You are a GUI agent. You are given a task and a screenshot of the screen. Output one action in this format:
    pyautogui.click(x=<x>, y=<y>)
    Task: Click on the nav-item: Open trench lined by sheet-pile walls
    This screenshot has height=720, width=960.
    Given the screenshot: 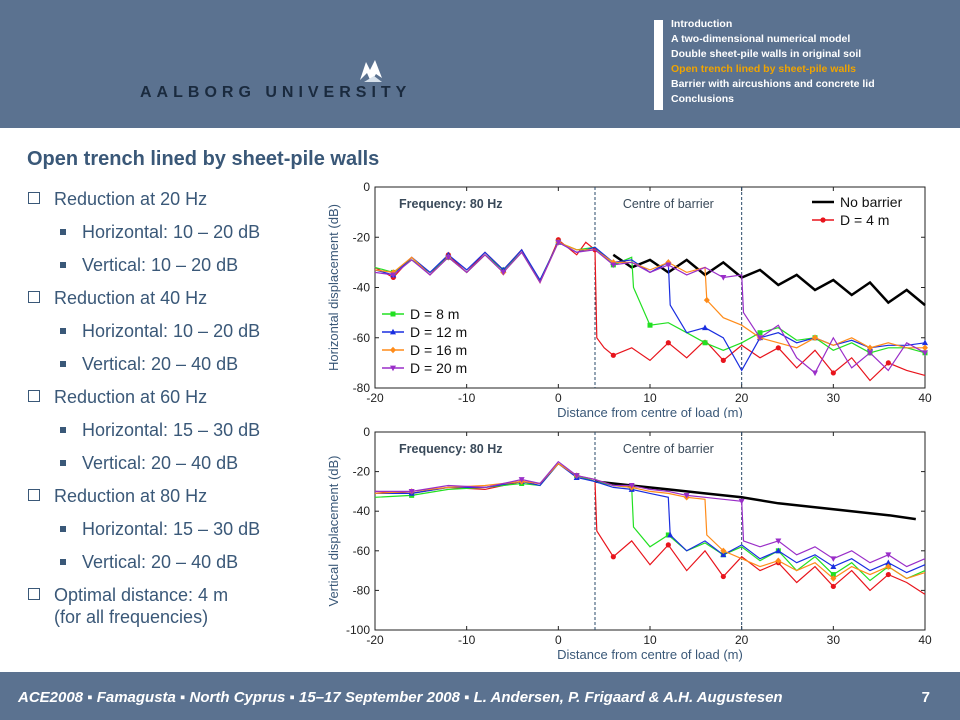 What is the action you would take?
    pyautogui.click(x=763, y=69)
    